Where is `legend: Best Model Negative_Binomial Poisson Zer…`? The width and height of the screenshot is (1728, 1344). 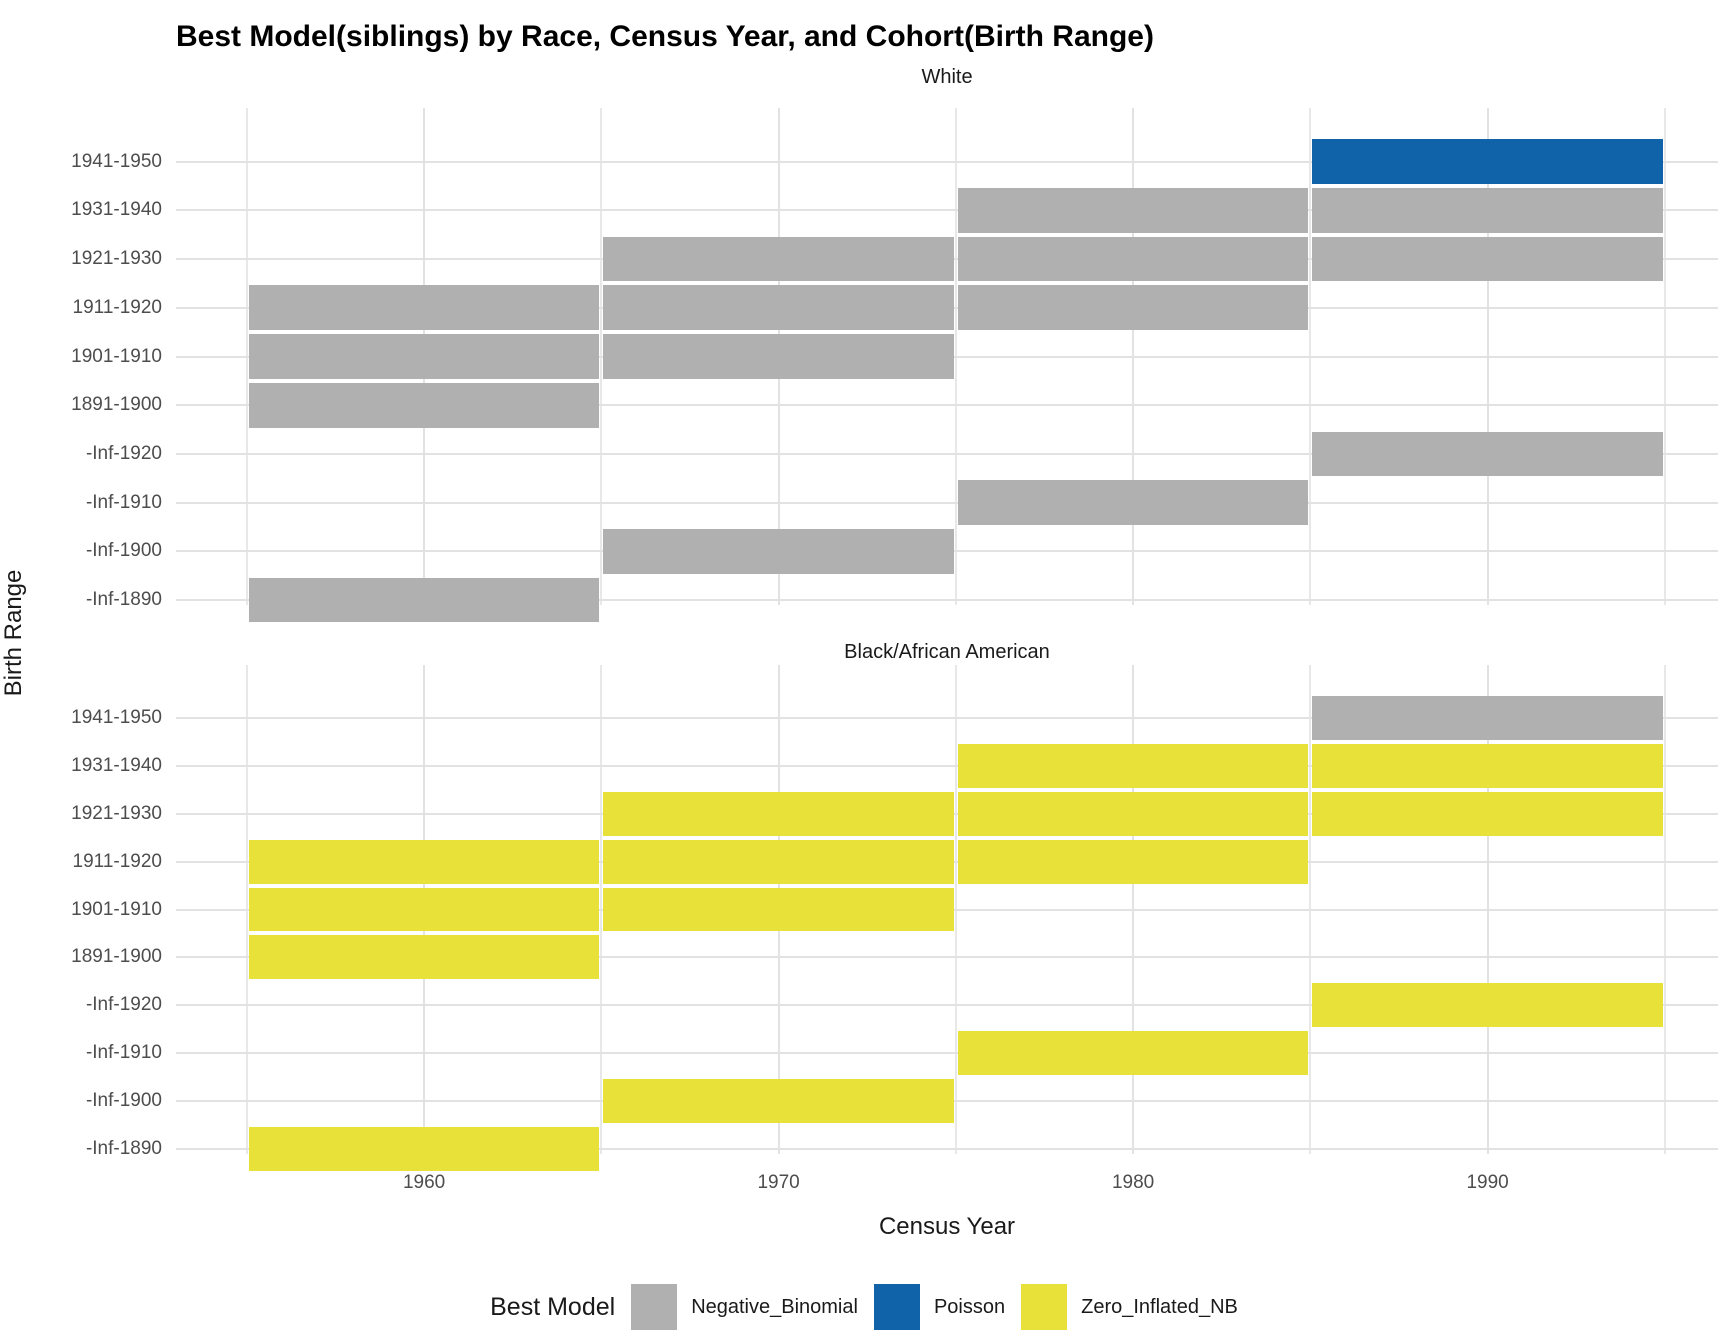 legend: Best Model Negative_Binomial Poisson Zer… is located at coordinates (864, 1307).